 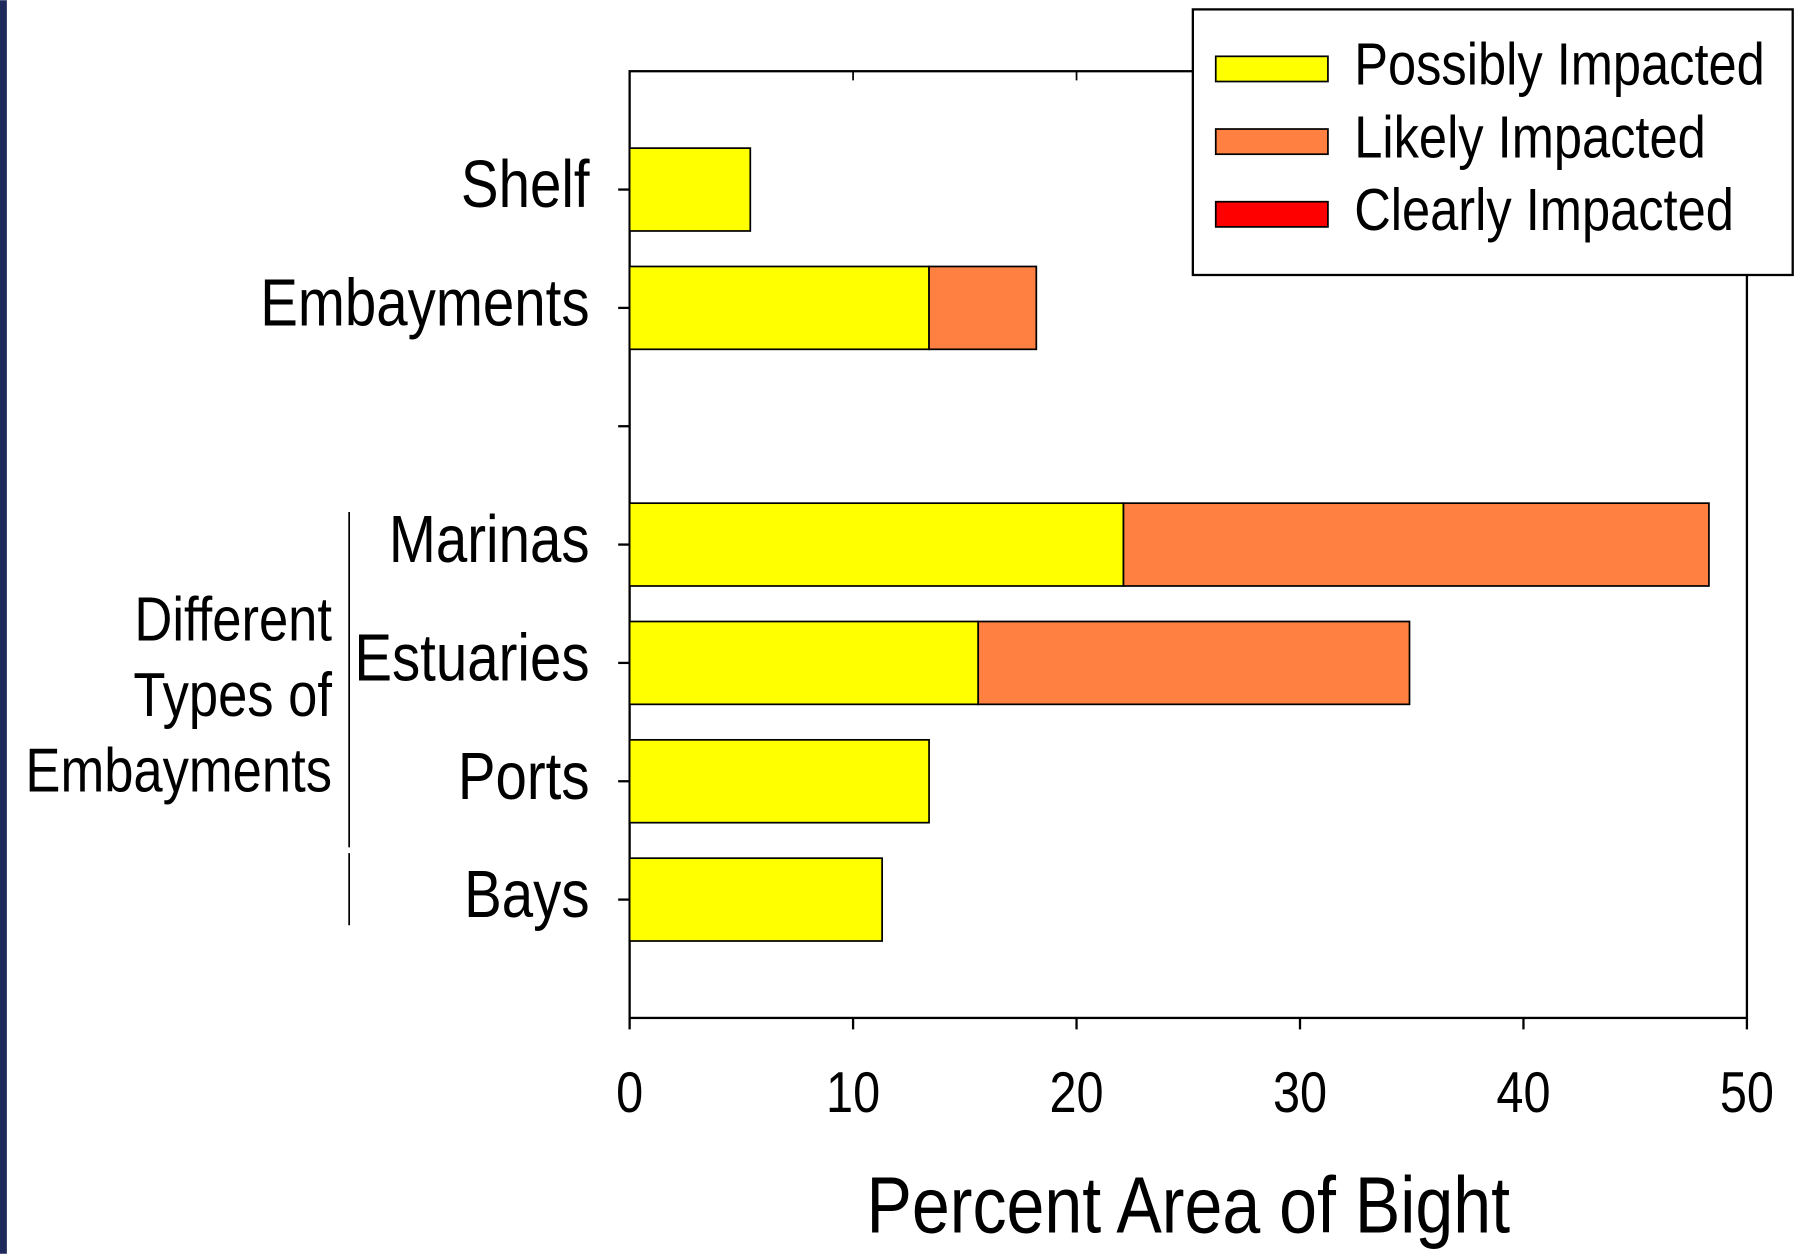 I want to click on x-tick-label: 30, so click(x=1300, y=1093).